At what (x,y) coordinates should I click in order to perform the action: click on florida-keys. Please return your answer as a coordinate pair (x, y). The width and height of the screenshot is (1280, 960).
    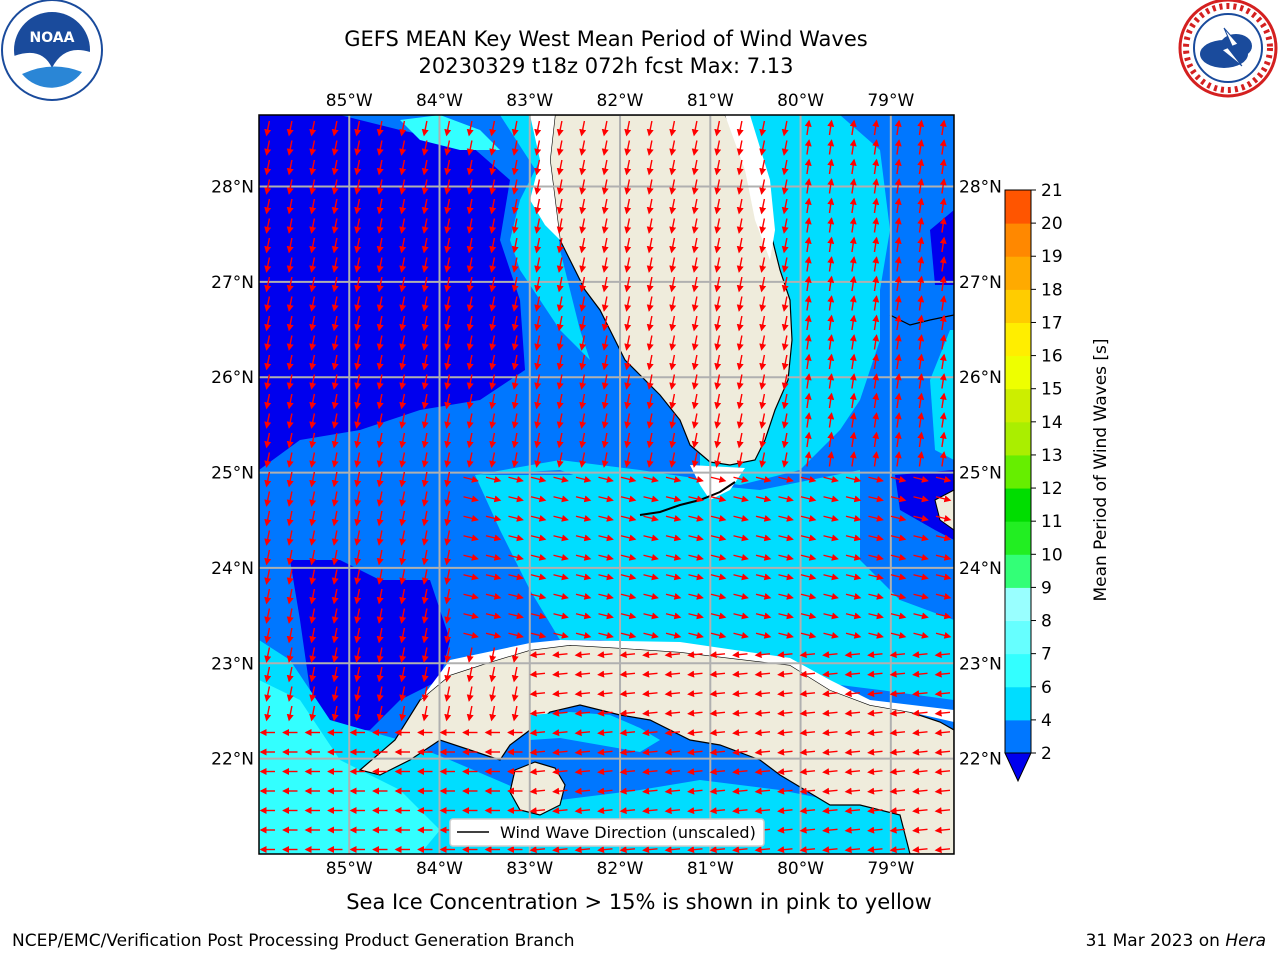
    Looking at the image, I should click on (687, 498).